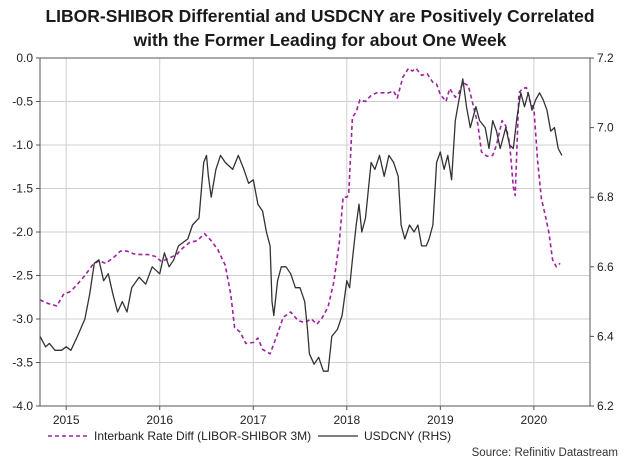  Describe the element at coordinates (605, 336) in the screenshot. I see `y-right-tick-label: 6.4` at that location.